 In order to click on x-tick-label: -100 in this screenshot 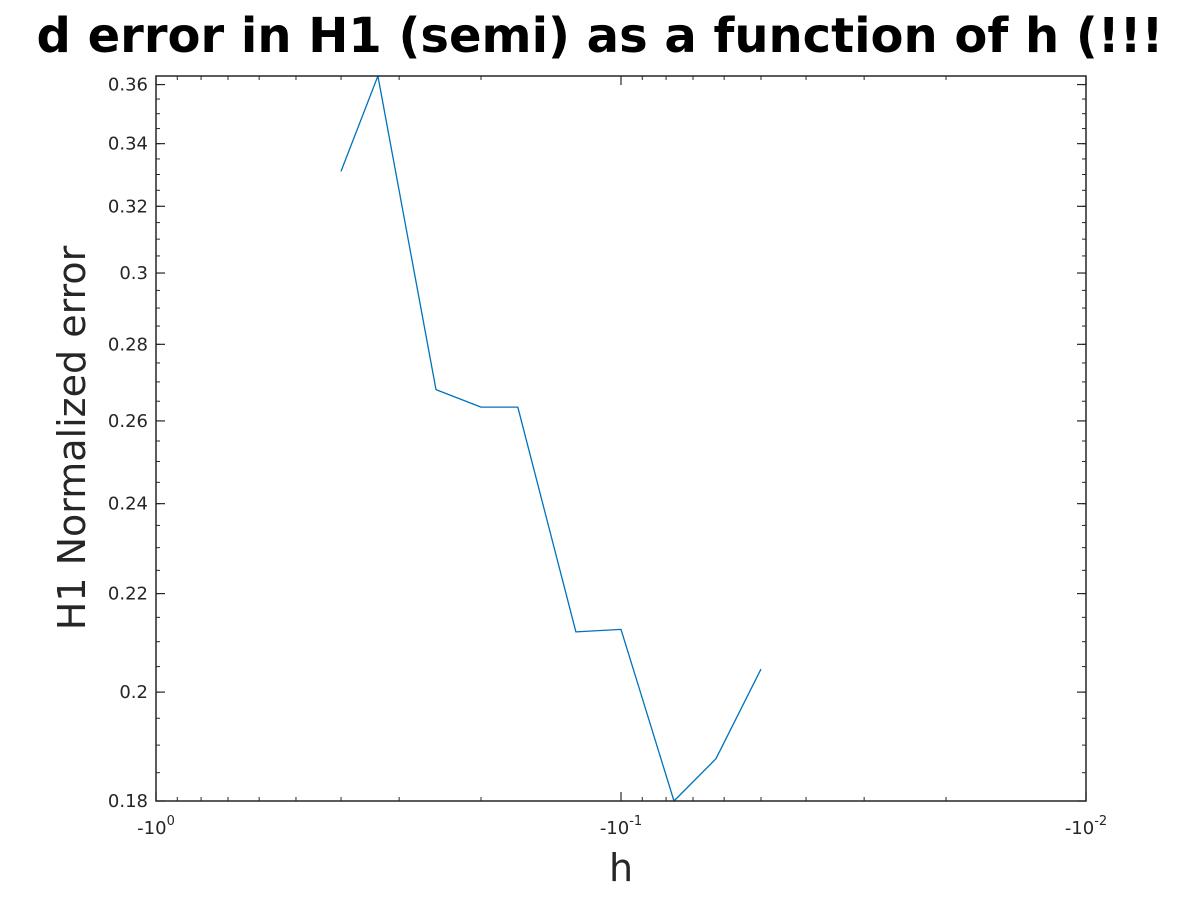, I will do `click(156, 826)`.